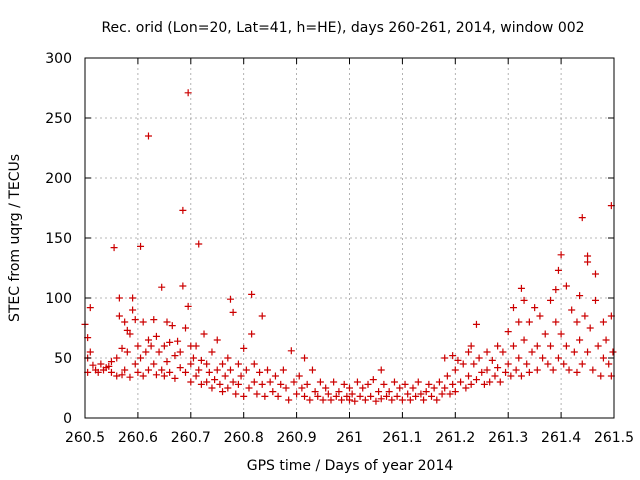 The height and width of the screenshot is (480, 640). I want to click on x-tick-label: 260.9, so click(297, 438).